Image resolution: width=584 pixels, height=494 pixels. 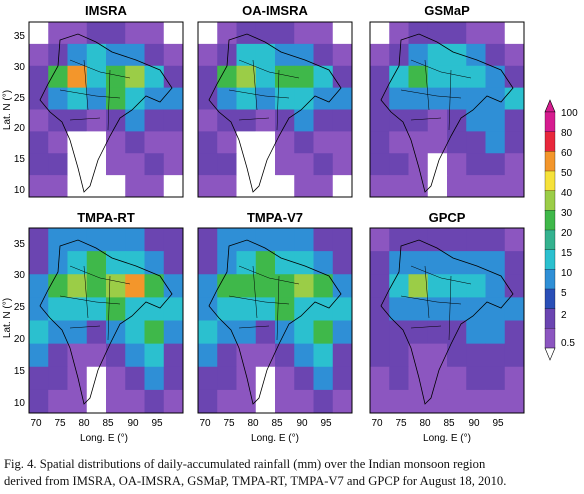 I want to click on lon-tick: 90, so click(x=474, y=423).